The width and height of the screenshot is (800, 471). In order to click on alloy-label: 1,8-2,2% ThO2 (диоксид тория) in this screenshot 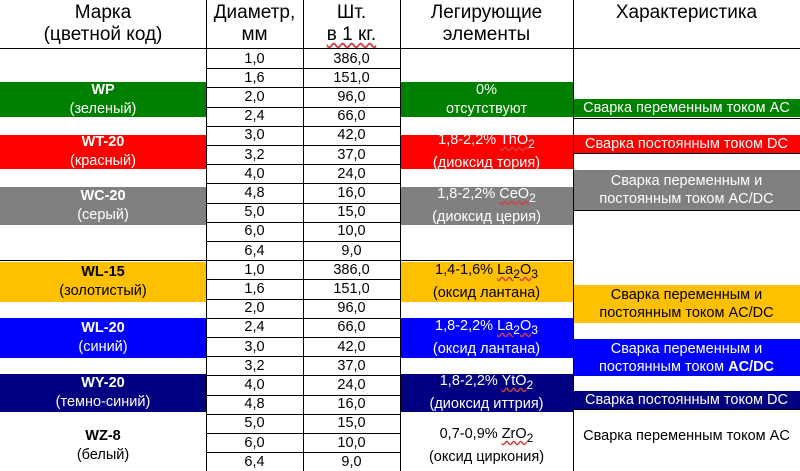, I will do `click(486, 151)`.